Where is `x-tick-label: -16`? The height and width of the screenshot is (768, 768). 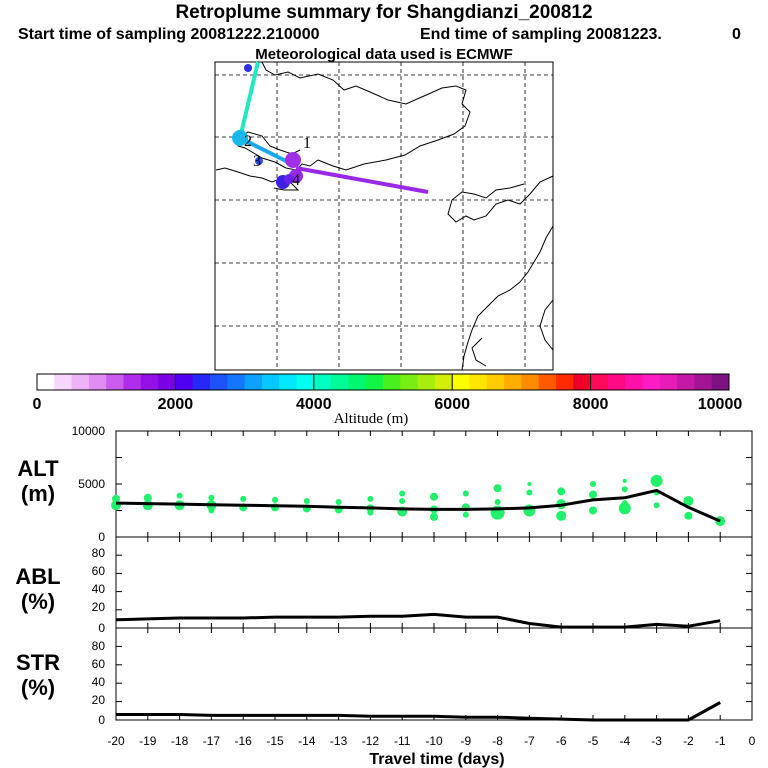 x-tick-label: -16 is located at coordinates (244, 741).